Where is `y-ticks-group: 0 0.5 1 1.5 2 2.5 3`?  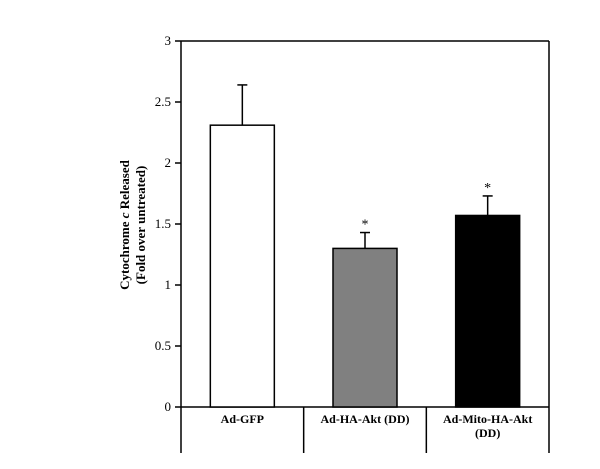
y-ticks-group: 0 0.5 1 1.5 2 2.5 3 is located at coordinates (168, 223).